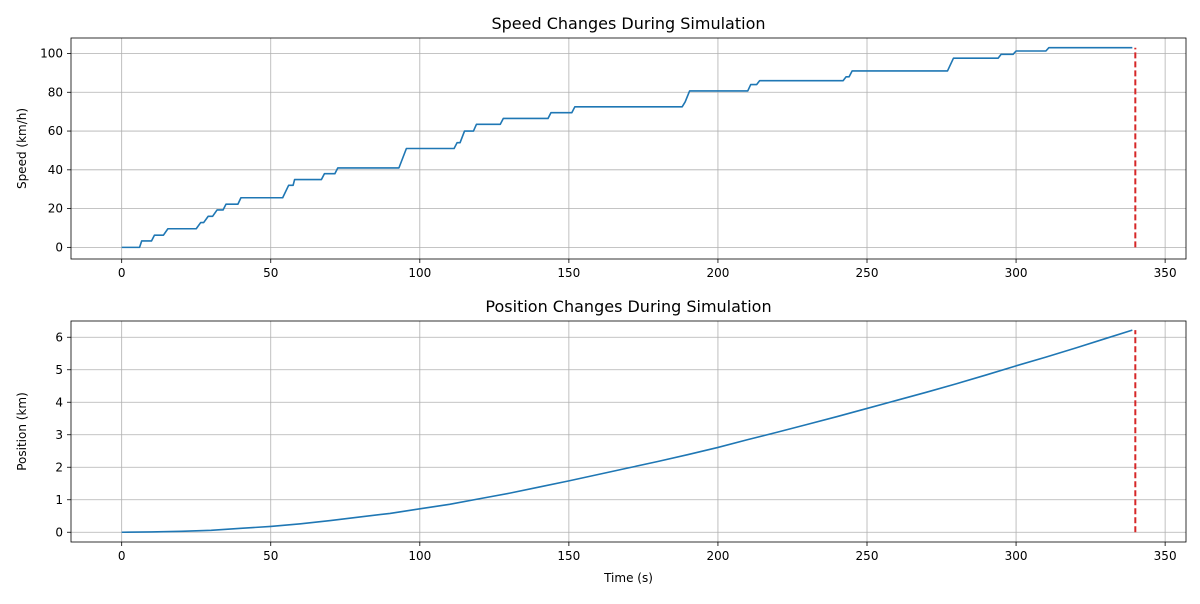 This screenshot has height=604, width=1200. I want to click on y-axis-label: Speed (km/h), so click(22, 148).